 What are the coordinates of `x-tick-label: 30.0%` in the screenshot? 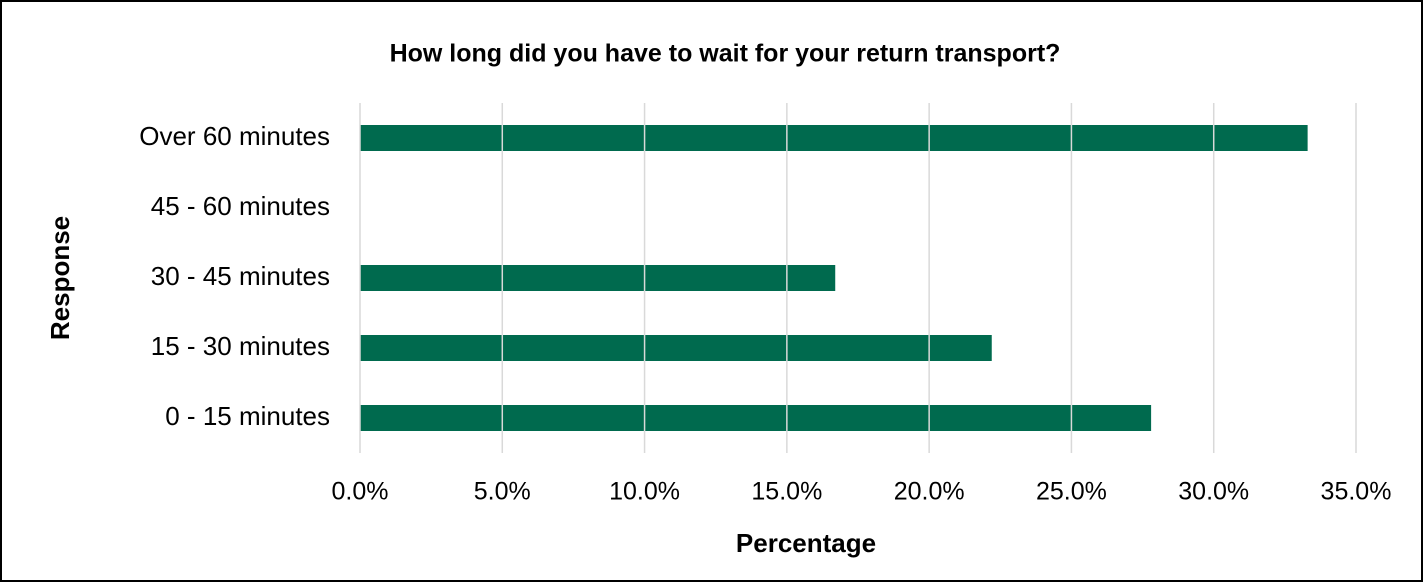 It's located at (1213, 492).